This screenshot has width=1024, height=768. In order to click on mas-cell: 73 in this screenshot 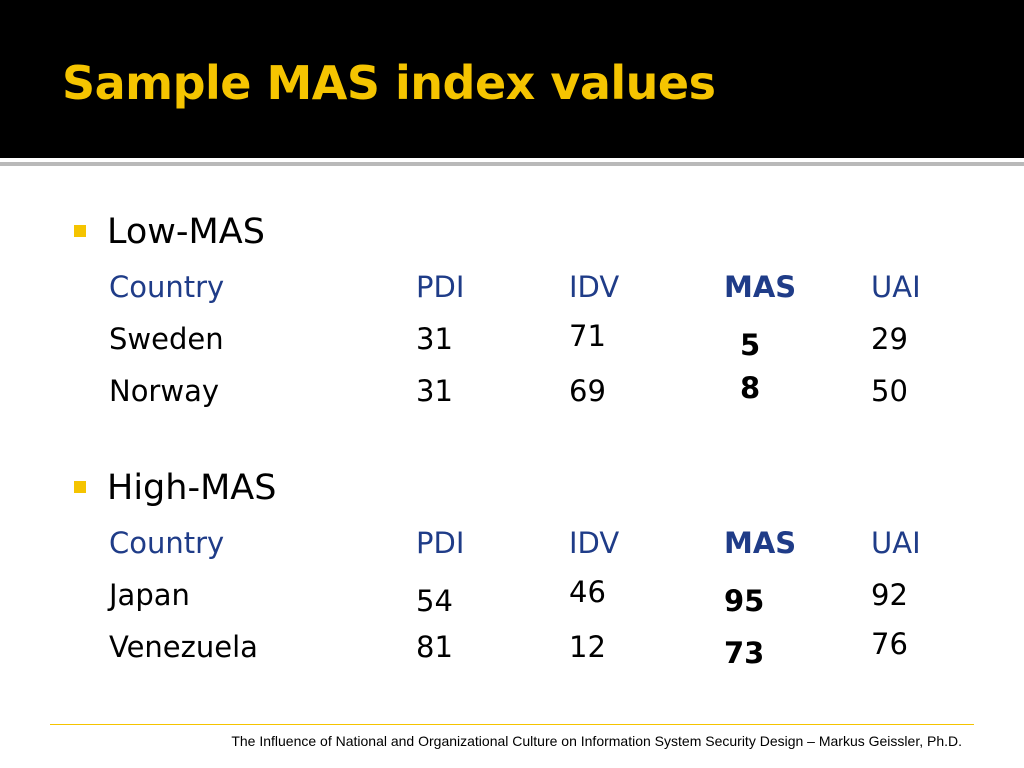, I will do `click(744, 653)`.